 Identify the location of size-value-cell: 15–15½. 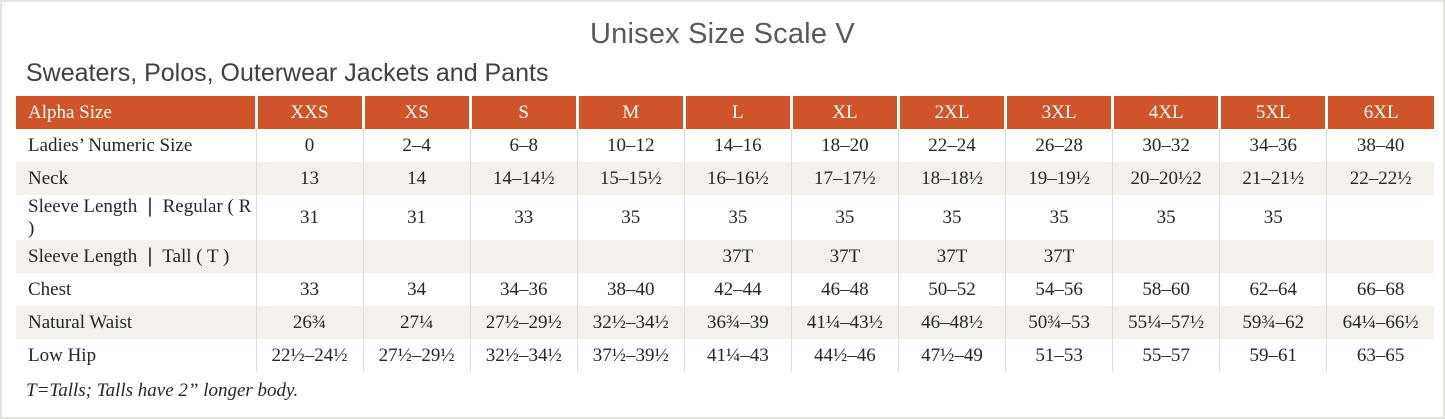
(630, 178).